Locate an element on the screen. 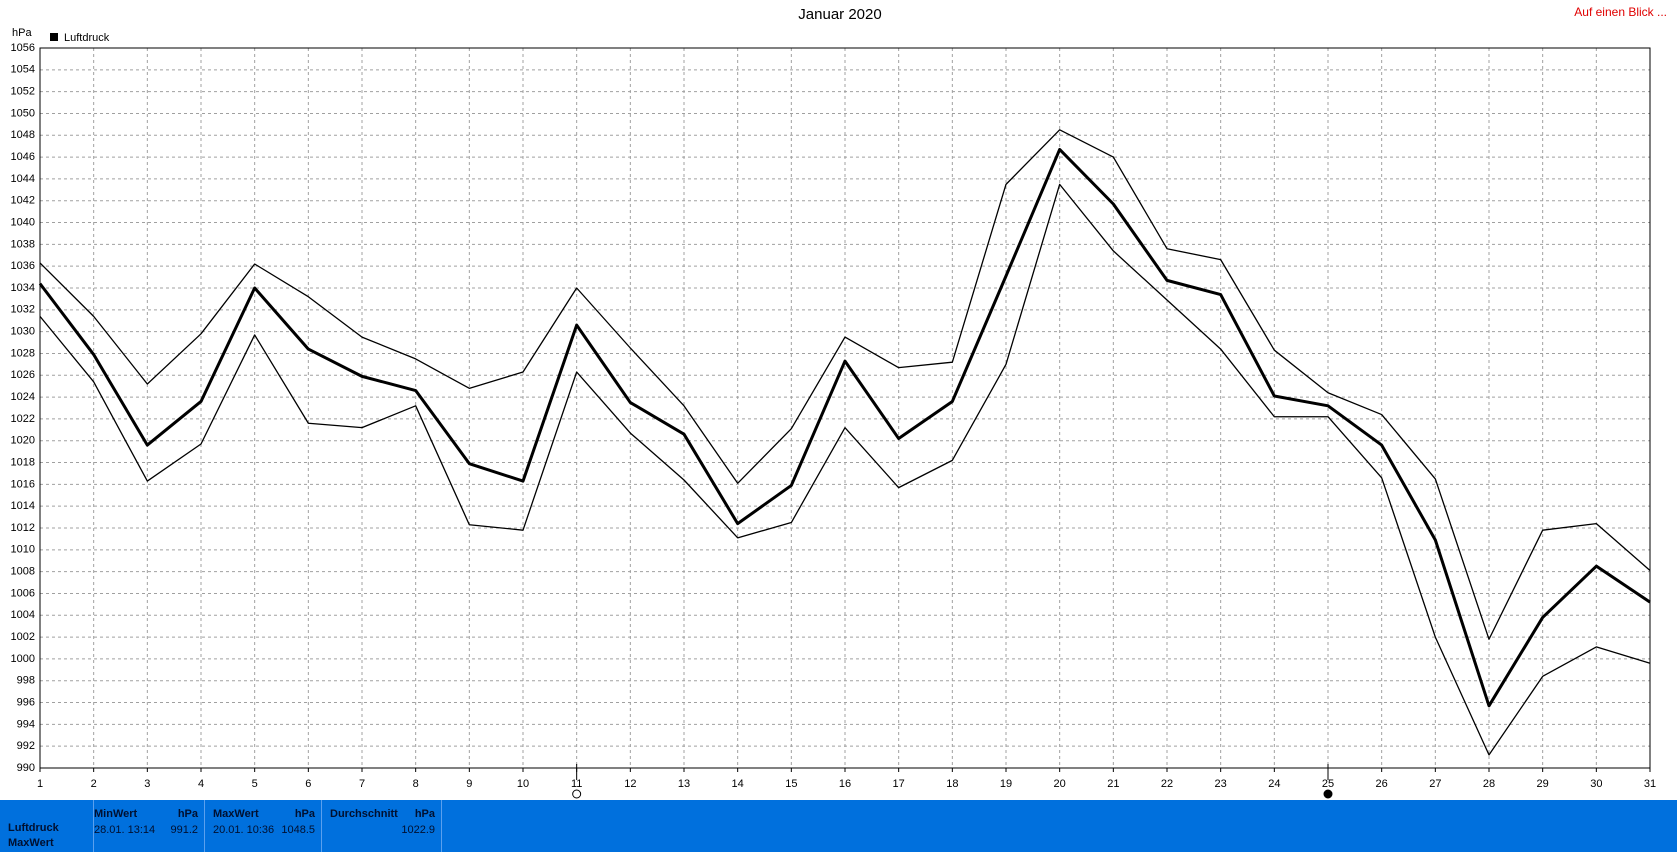 The width and height of the screenshot is (1677, 852). y-tick-label: 996 is located at coordinates (26, 702).